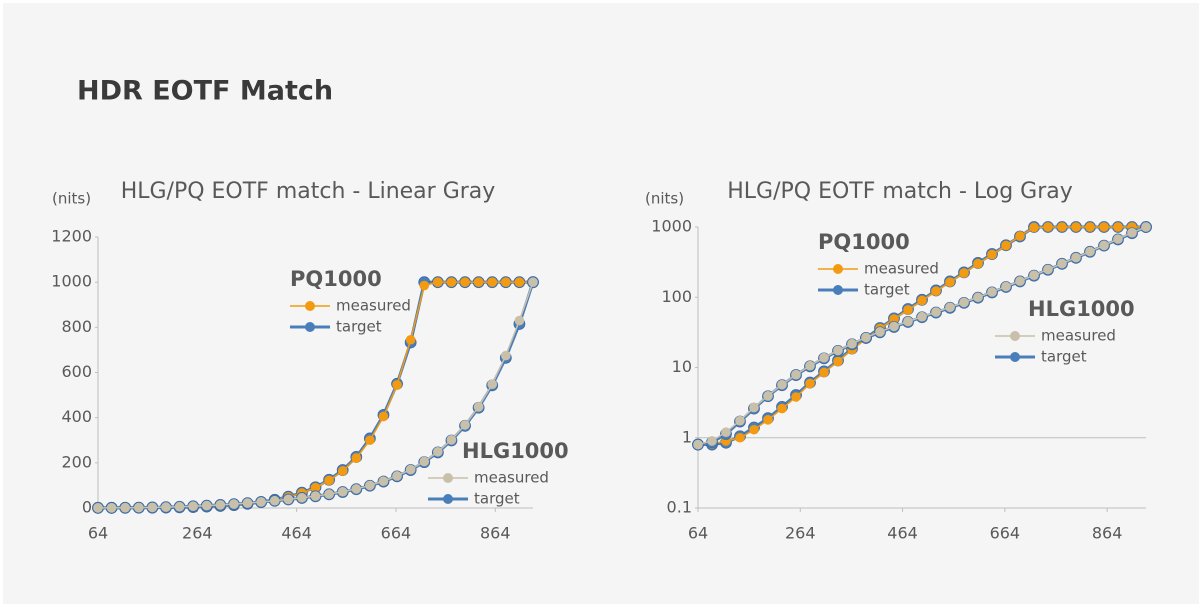  I want to click on y-tick-label: 800, so click(76, 326).